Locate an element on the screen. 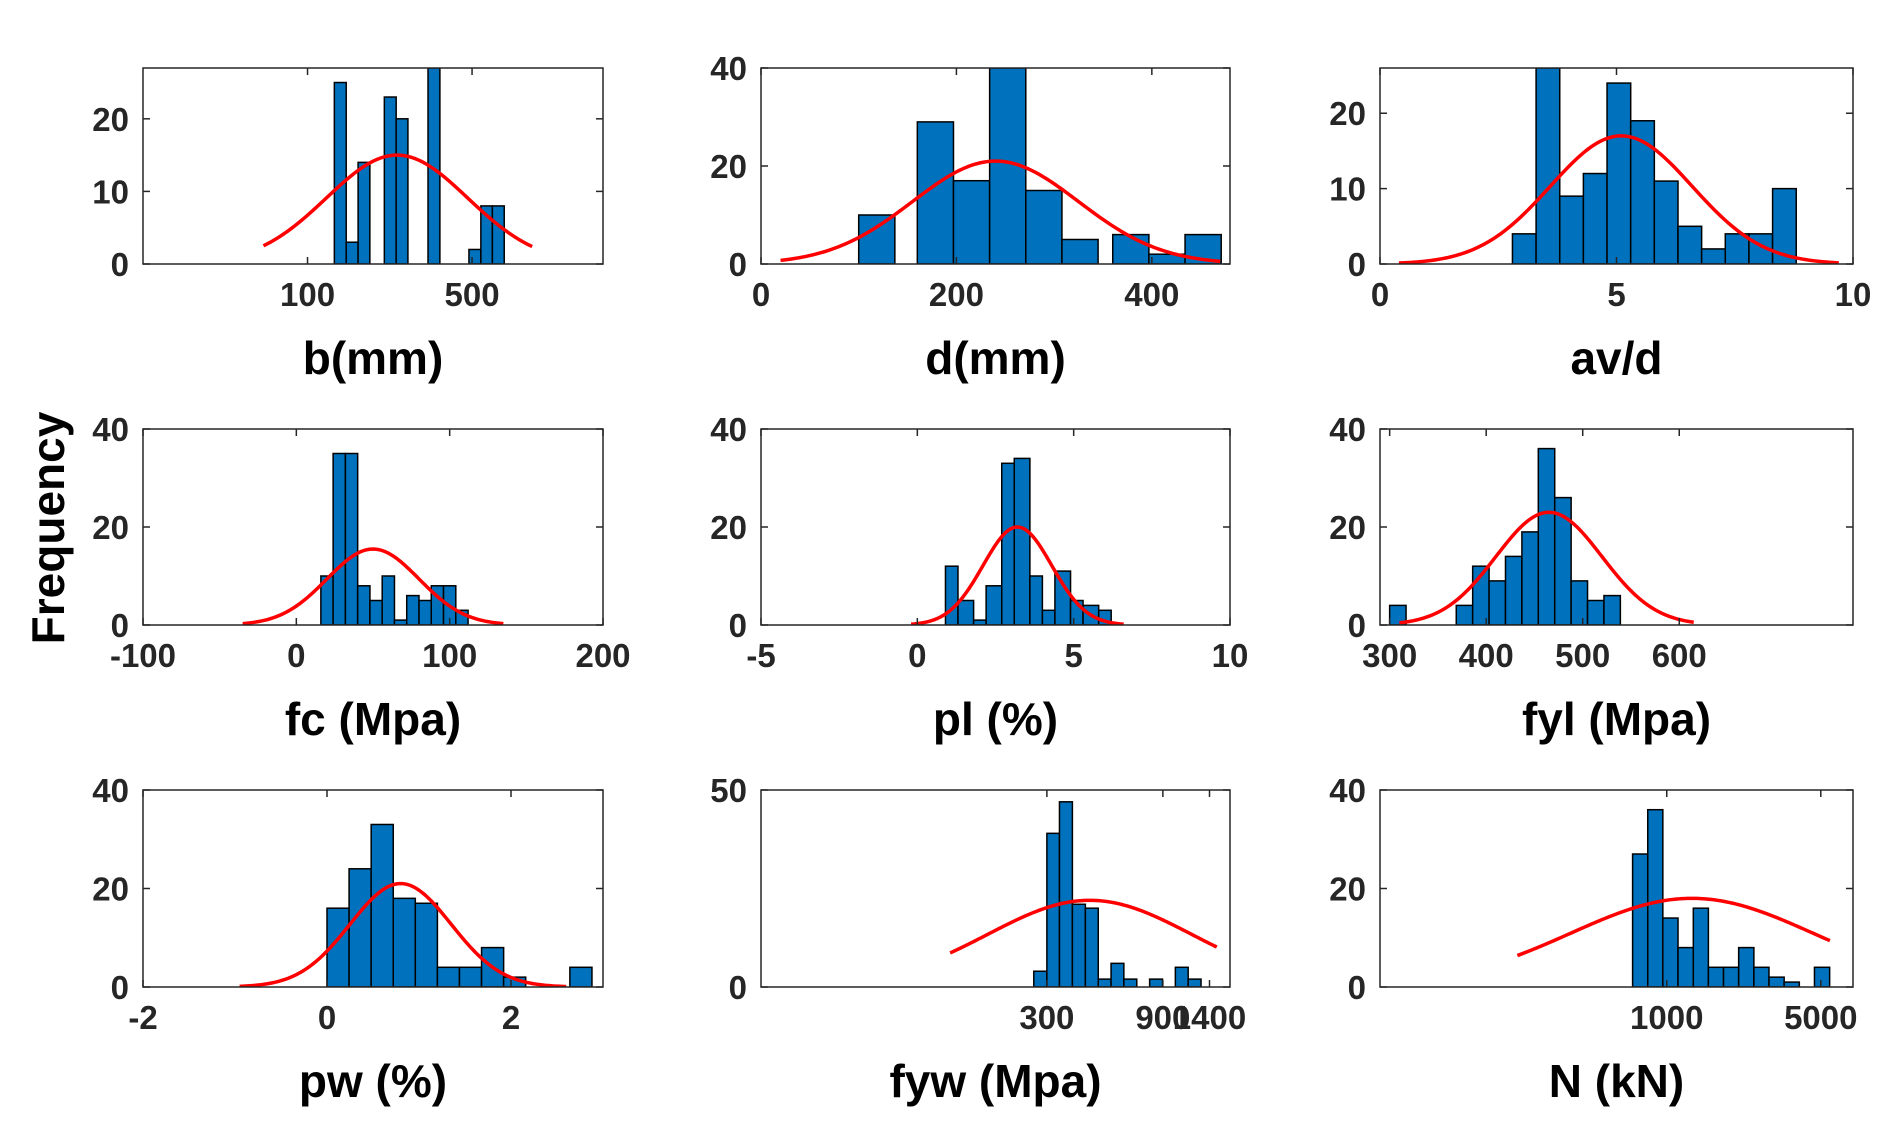 Image resolution: width=1895 pixels, height=1142 pixels. x-tick-label: 600 is located at coordinates (1679, 655).